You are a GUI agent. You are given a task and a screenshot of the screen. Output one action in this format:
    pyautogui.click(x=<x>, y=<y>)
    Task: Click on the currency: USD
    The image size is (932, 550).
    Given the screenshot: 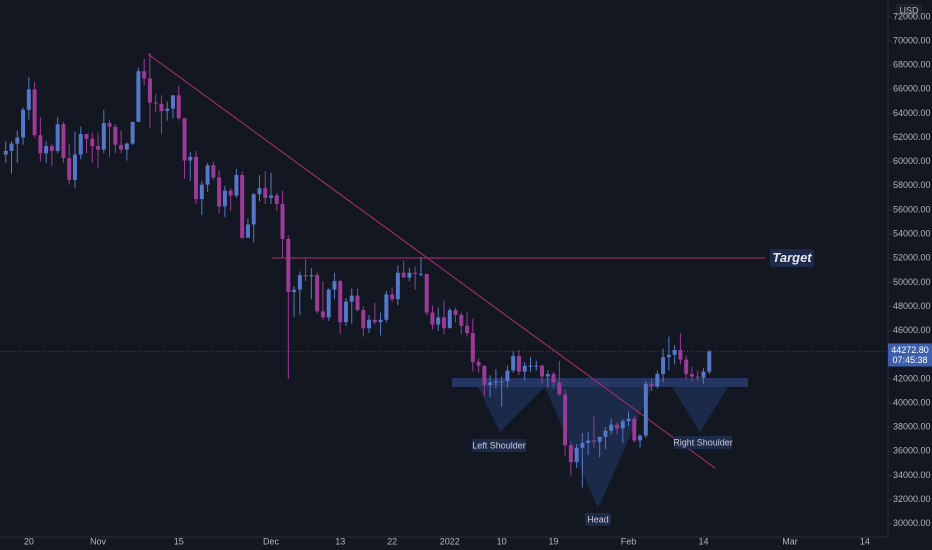 What is the action you would take?
    pyautogui.click(x=909, y=10)
    